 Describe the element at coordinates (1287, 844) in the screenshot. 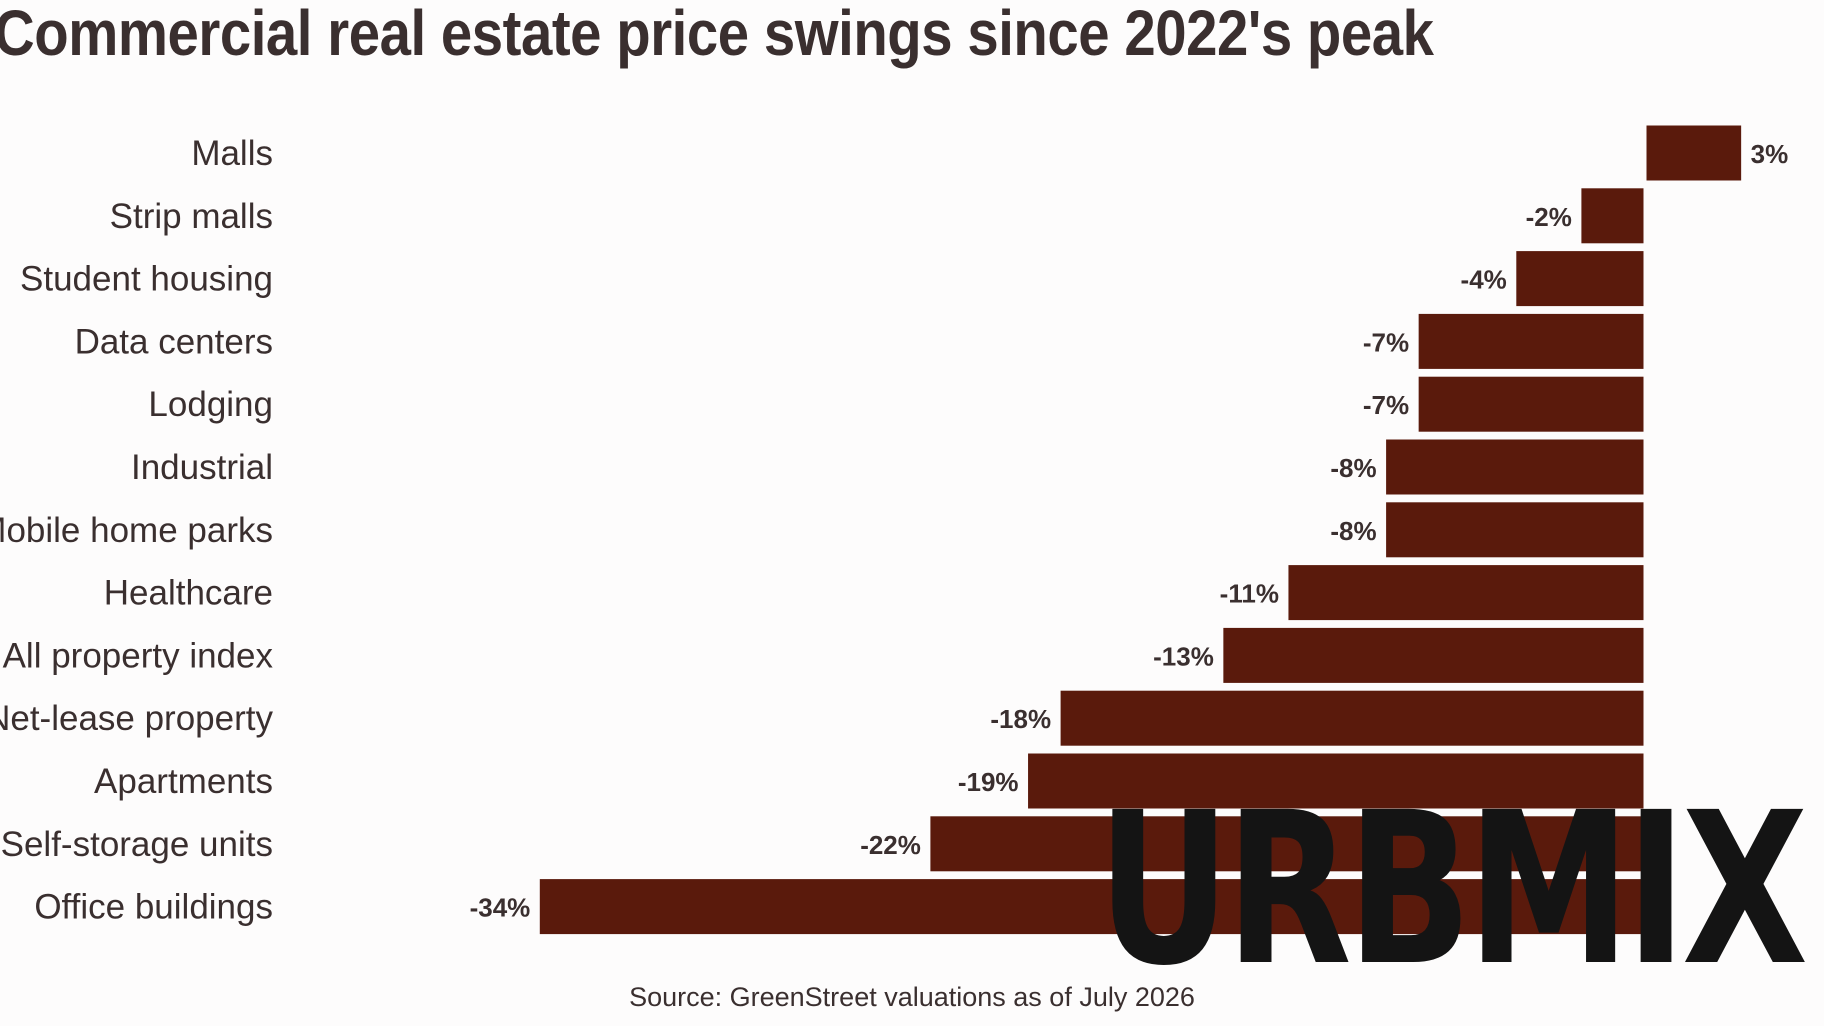

I see `bar-self-storage-units` at that location.